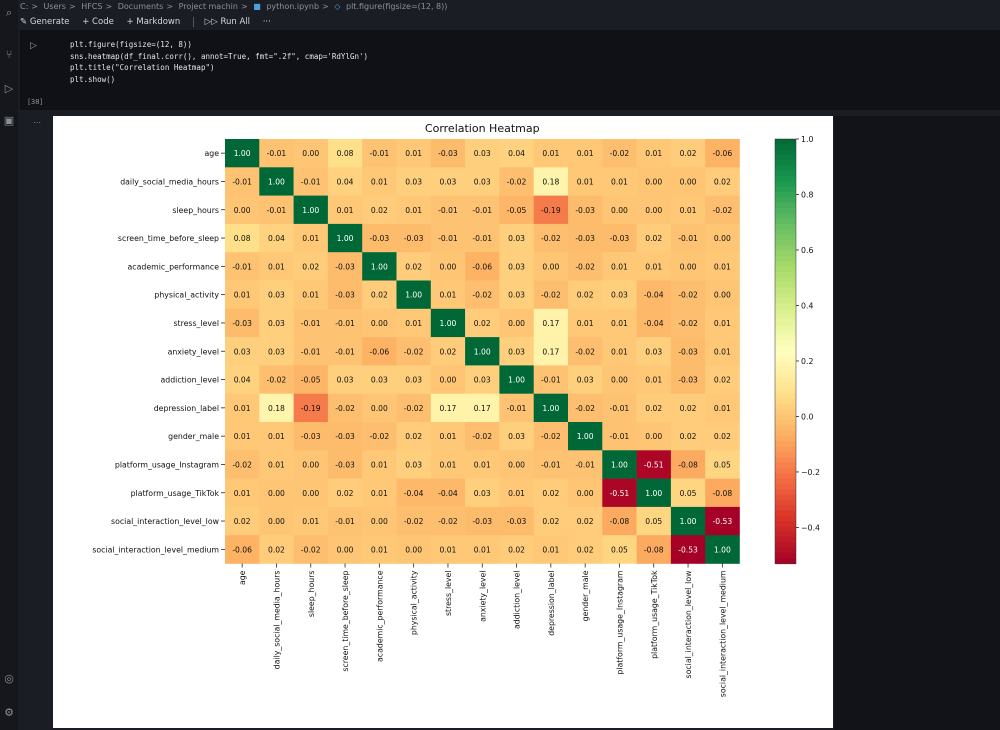 Image resolution: width=1000 pixels, height=730 pixels. I want to click on output-background, so click(917, 423).